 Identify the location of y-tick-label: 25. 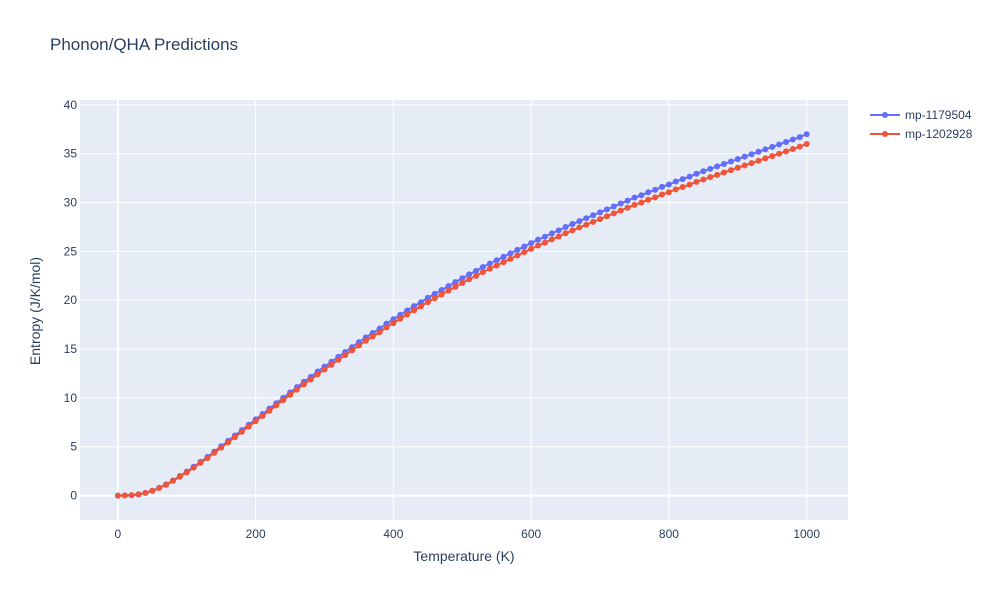
(71, 251).